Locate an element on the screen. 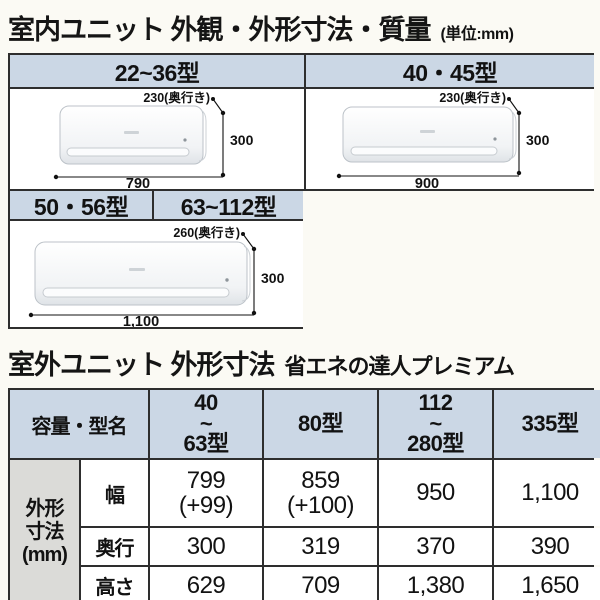 Image resolution: width=600 pixels, height=600 pixels. model-col-80: 80型 is located at coordinates (320, 424).